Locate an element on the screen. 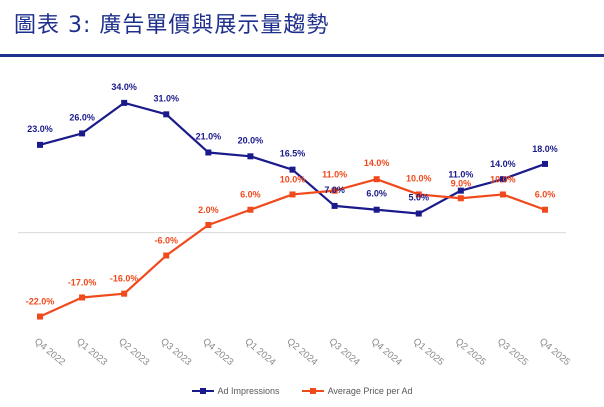  data-label-average-price-per-ad-q1-2025: 10.0% is located at coordinates (419, 178).